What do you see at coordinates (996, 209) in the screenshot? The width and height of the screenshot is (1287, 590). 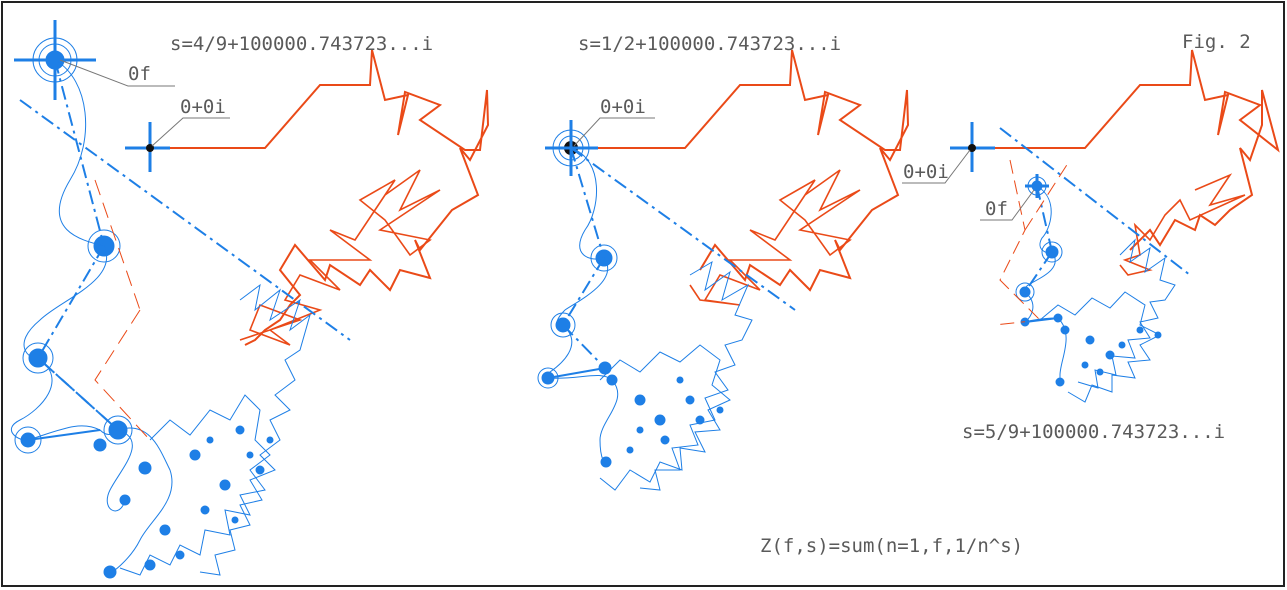 I see `panel-3-end-label: 0f` at bounding box center [996, 209].